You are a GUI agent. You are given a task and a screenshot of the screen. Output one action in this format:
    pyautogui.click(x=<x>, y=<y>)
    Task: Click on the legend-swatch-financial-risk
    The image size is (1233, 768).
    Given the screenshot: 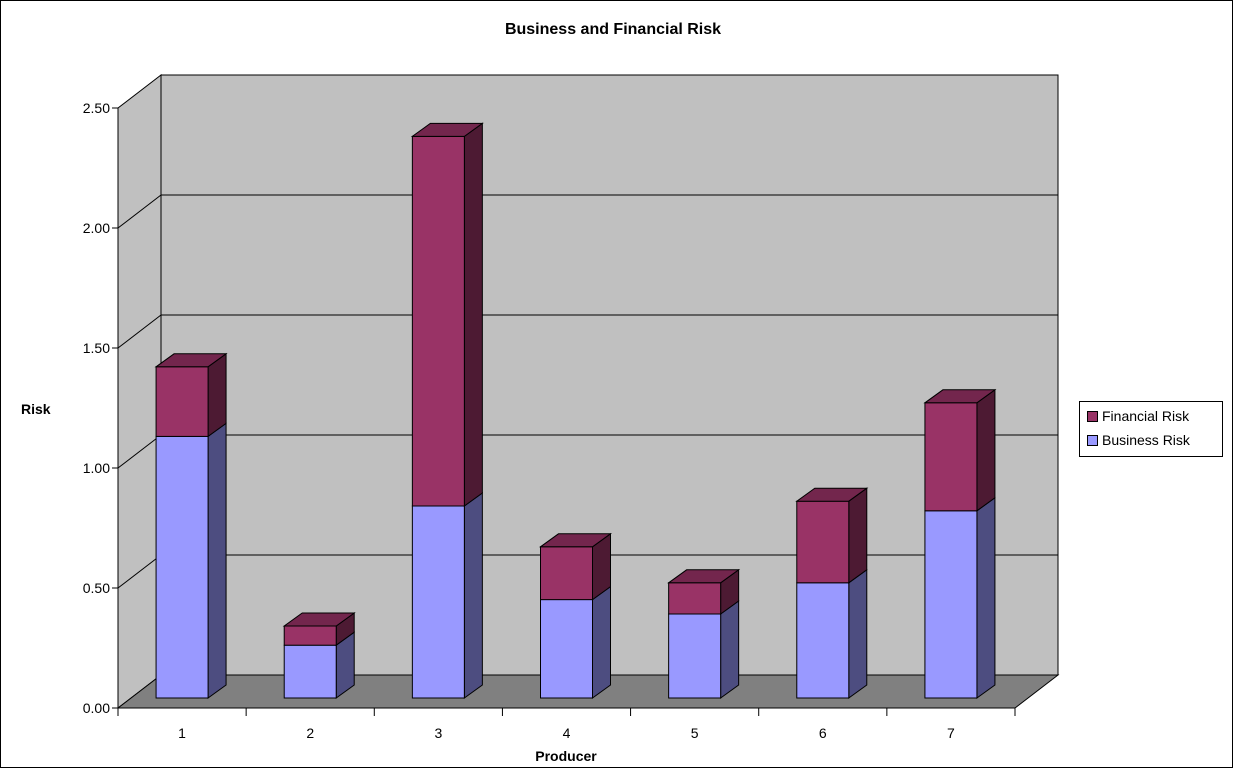 What is the action you would take?
    pyautogui.click(x=1092, y=416)
    